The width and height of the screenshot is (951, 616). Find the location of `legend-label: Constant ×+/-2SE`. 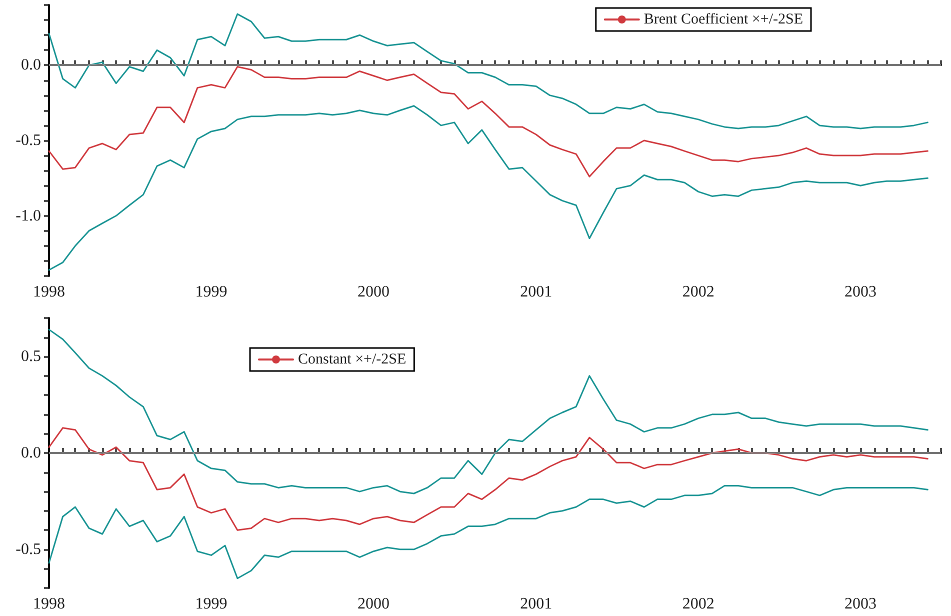

legend-label: Constant ×+/-2SE is located at coordinates (352, 360).